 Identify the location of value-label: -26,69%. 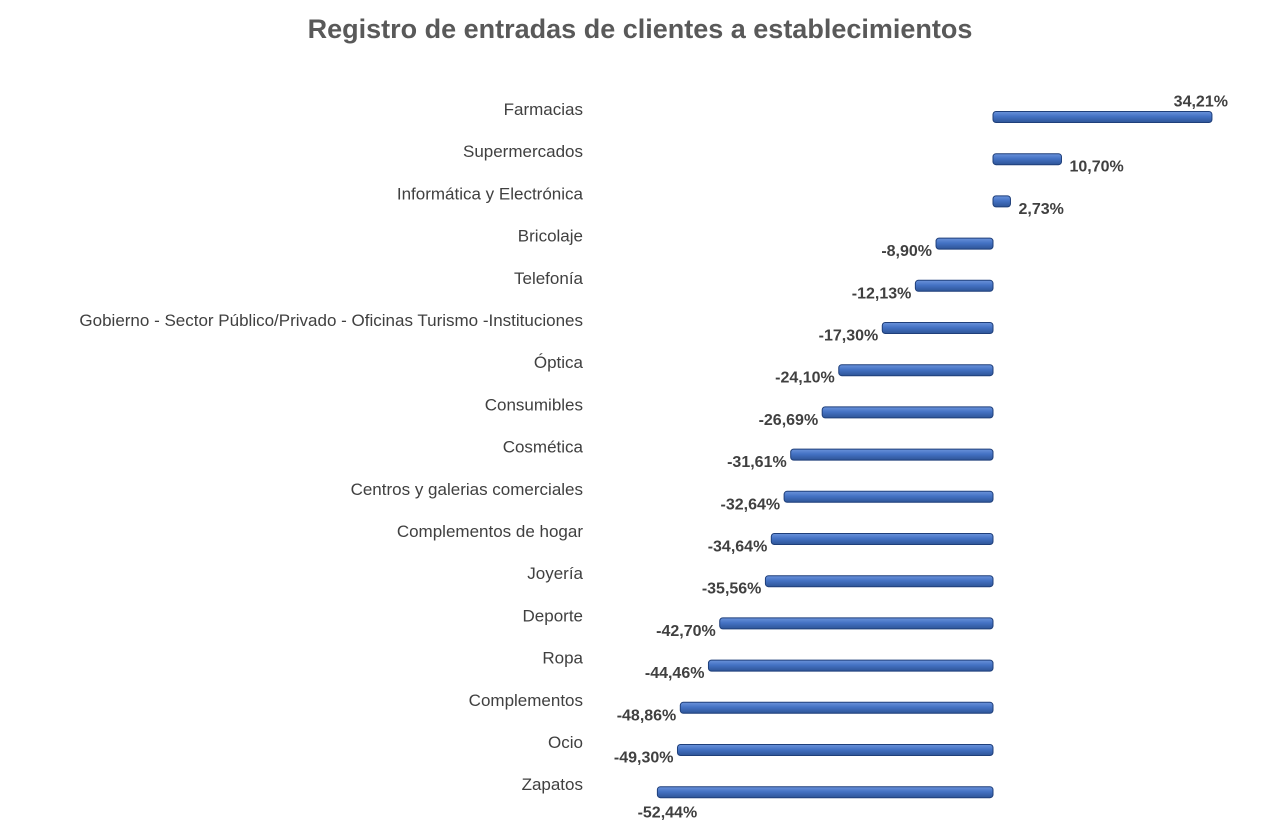
(789, 420).